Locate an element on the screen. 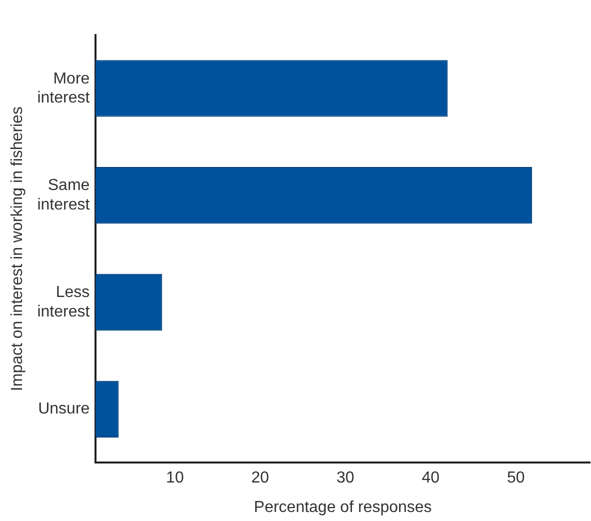  y-tick-label: Same interest is located at coordinates (63, 195).